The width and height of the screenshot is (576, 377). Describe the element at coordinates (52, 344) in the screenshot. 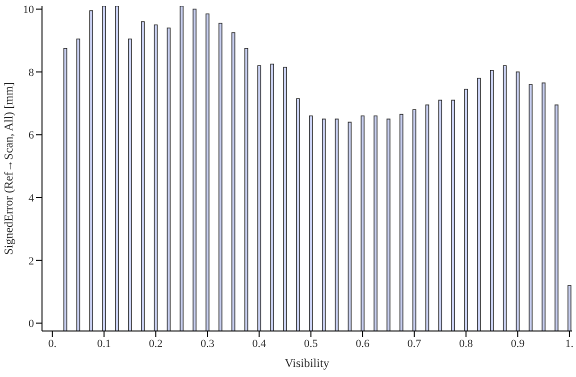

I see `x-tick-label: 0.` at that location.